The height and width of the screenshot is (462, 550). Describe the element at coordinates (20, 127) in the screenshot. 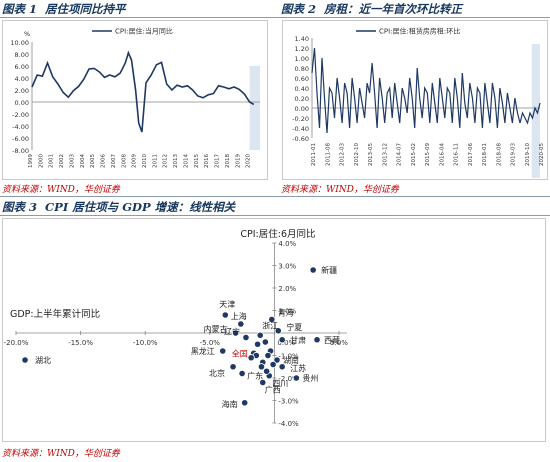

I see `chart-1-y-tick: -4.00` at that location.